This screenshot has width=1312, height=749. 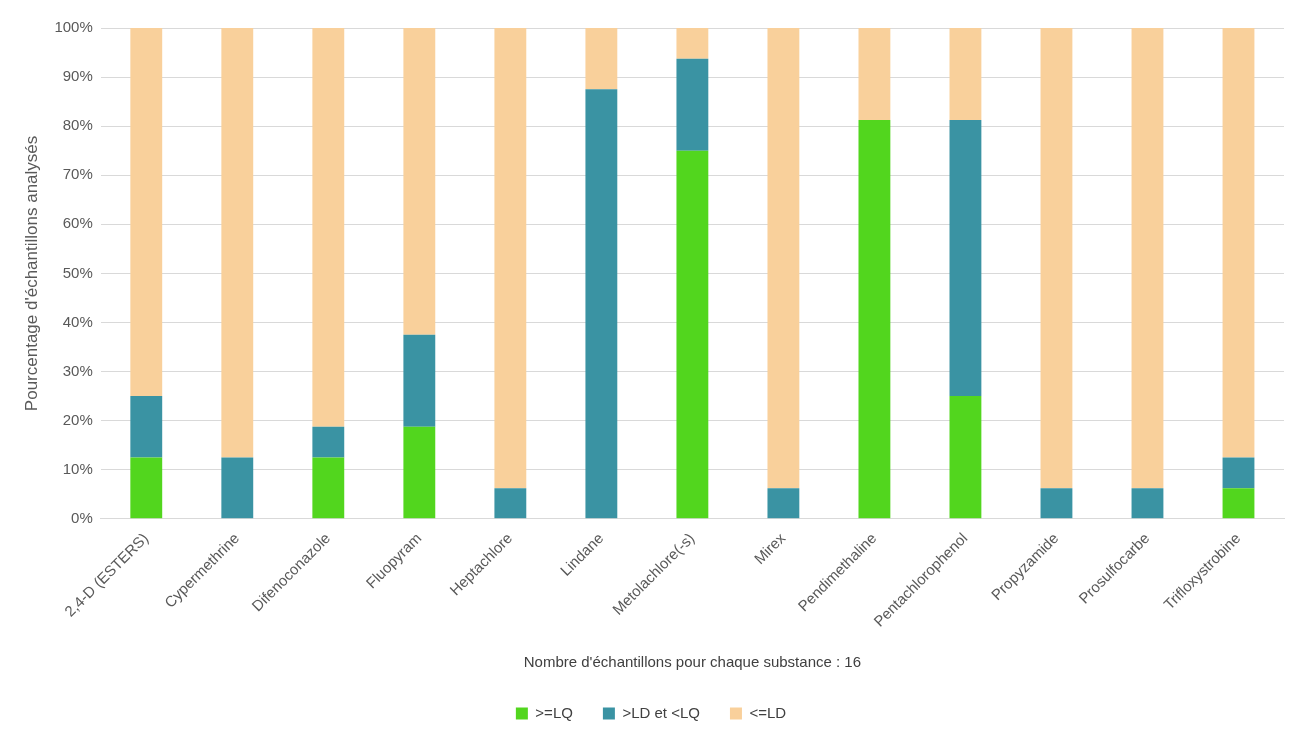 I want to click on y-tick-label: 100%, so click(x=73, y=27).